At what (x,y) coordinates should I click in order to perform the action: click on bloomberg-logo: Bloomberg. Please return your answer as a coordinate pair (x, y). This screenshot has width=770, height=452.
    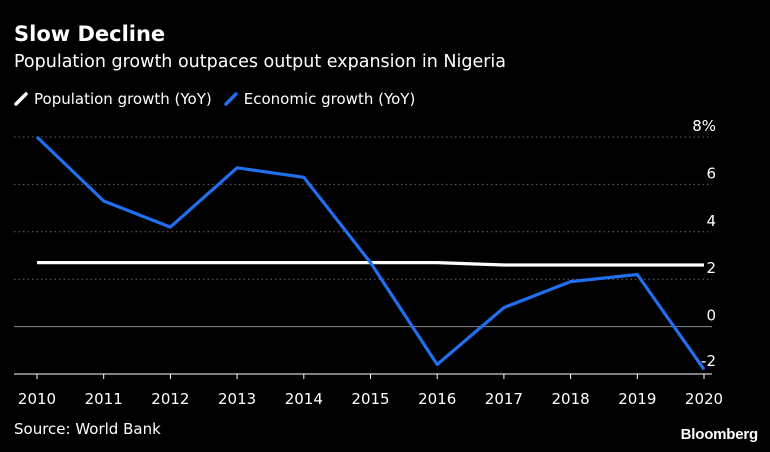
    Looking at the image, I should click on (719, 434).